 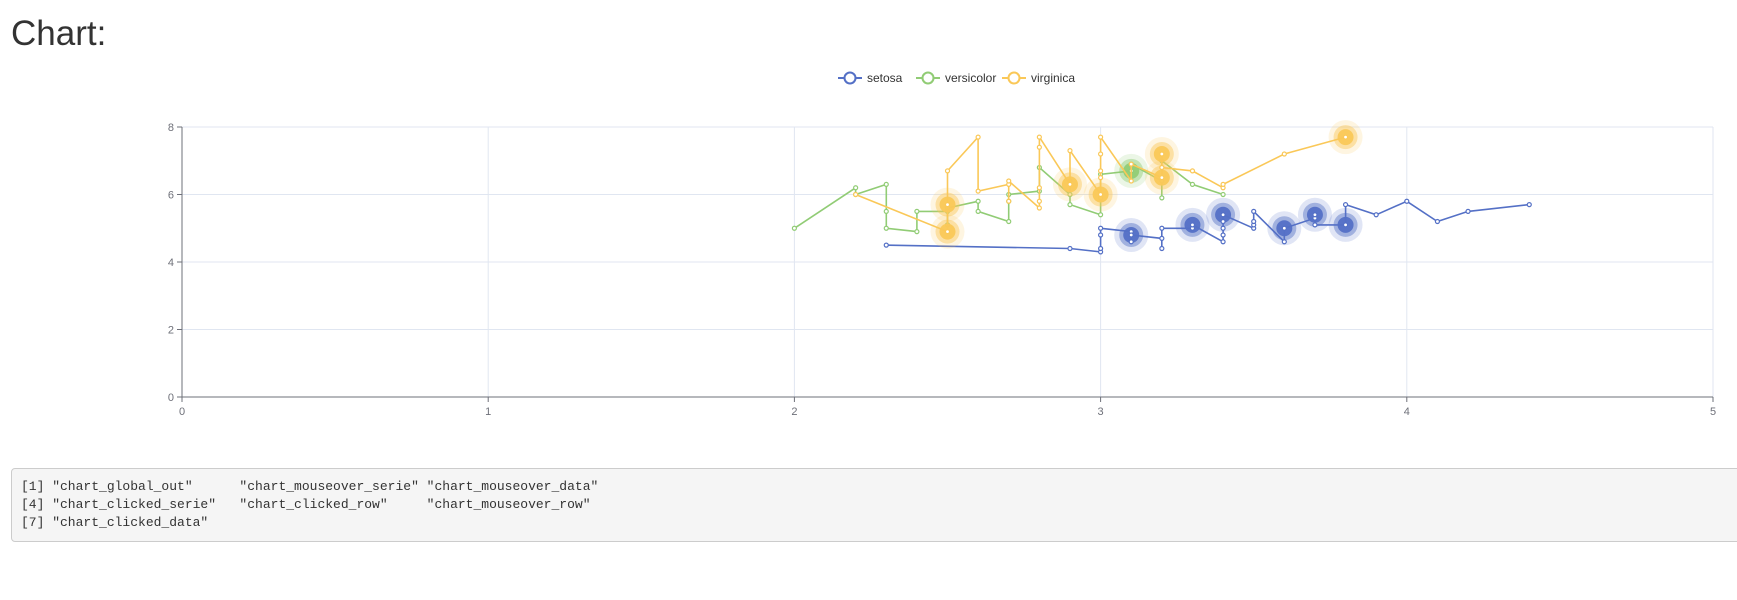 I want to click on x-tick-label: 0, so click(x=182, y=412).